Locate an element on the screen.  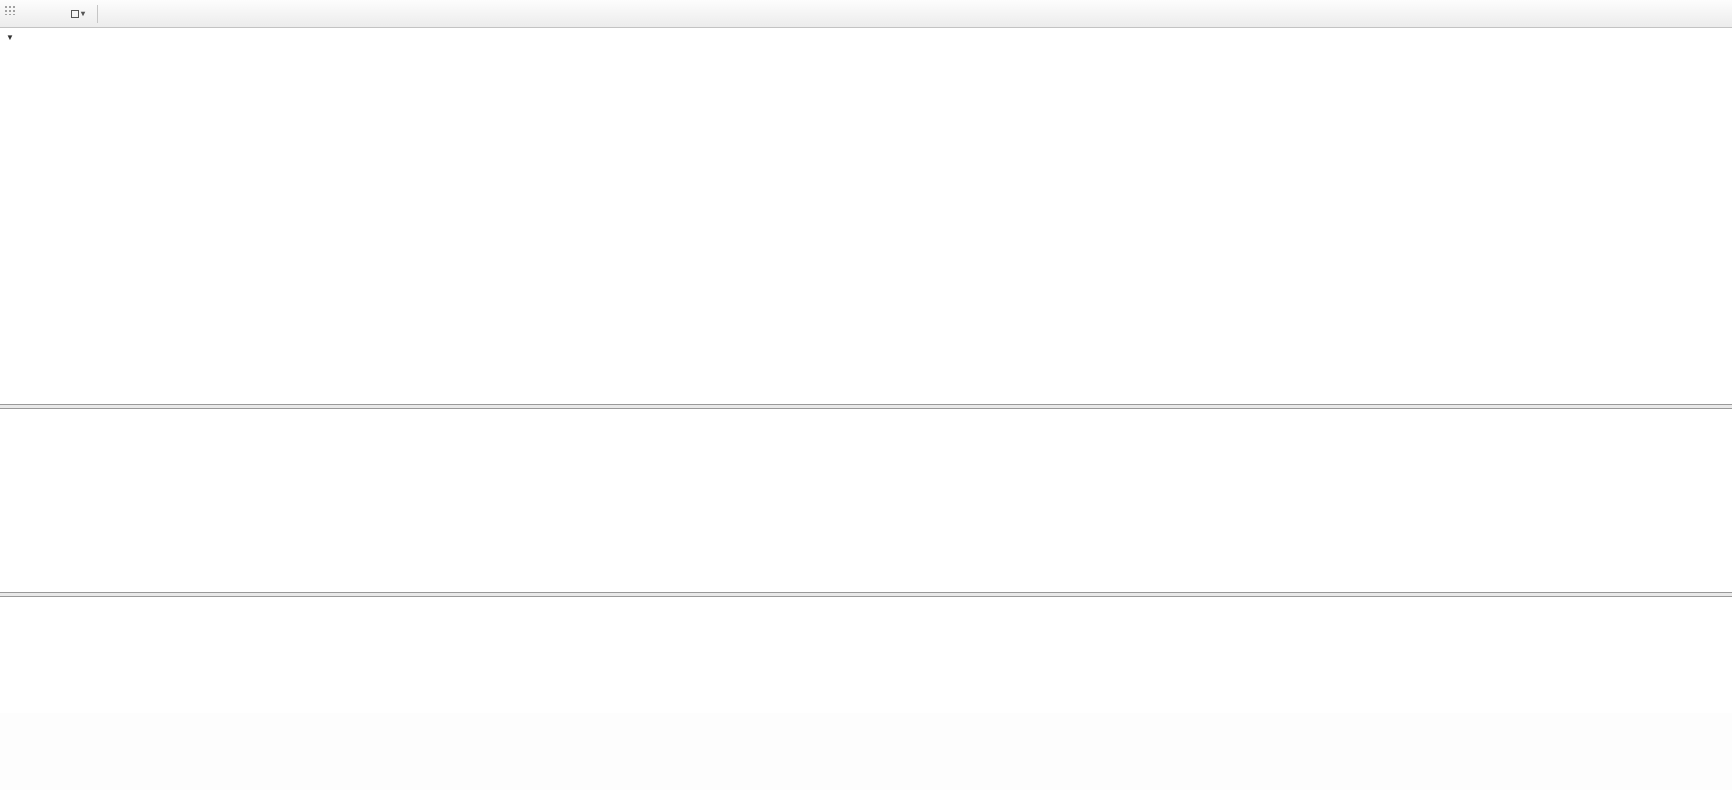
toolbar: ▾ is located at coordinates (866, 14).